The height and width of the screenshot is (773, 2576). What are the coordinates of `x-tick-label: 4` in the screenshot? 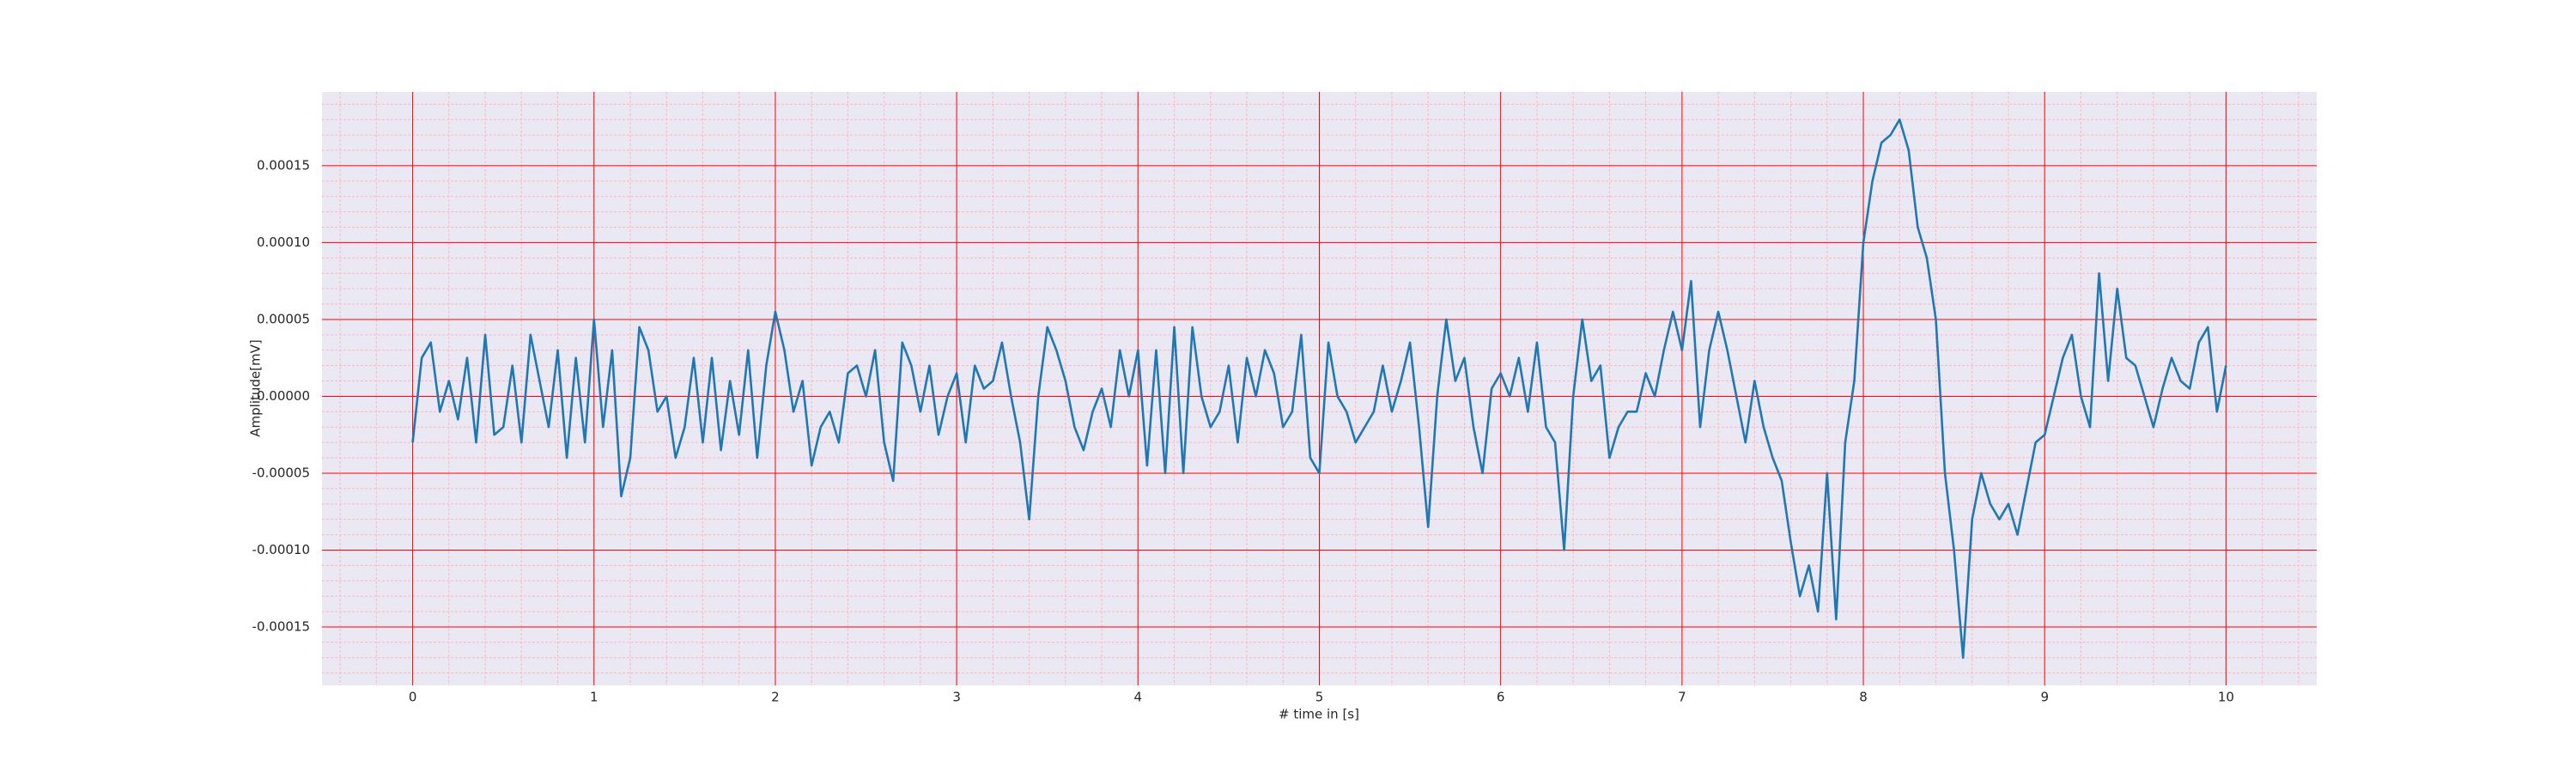 It's located at (1138, 697).